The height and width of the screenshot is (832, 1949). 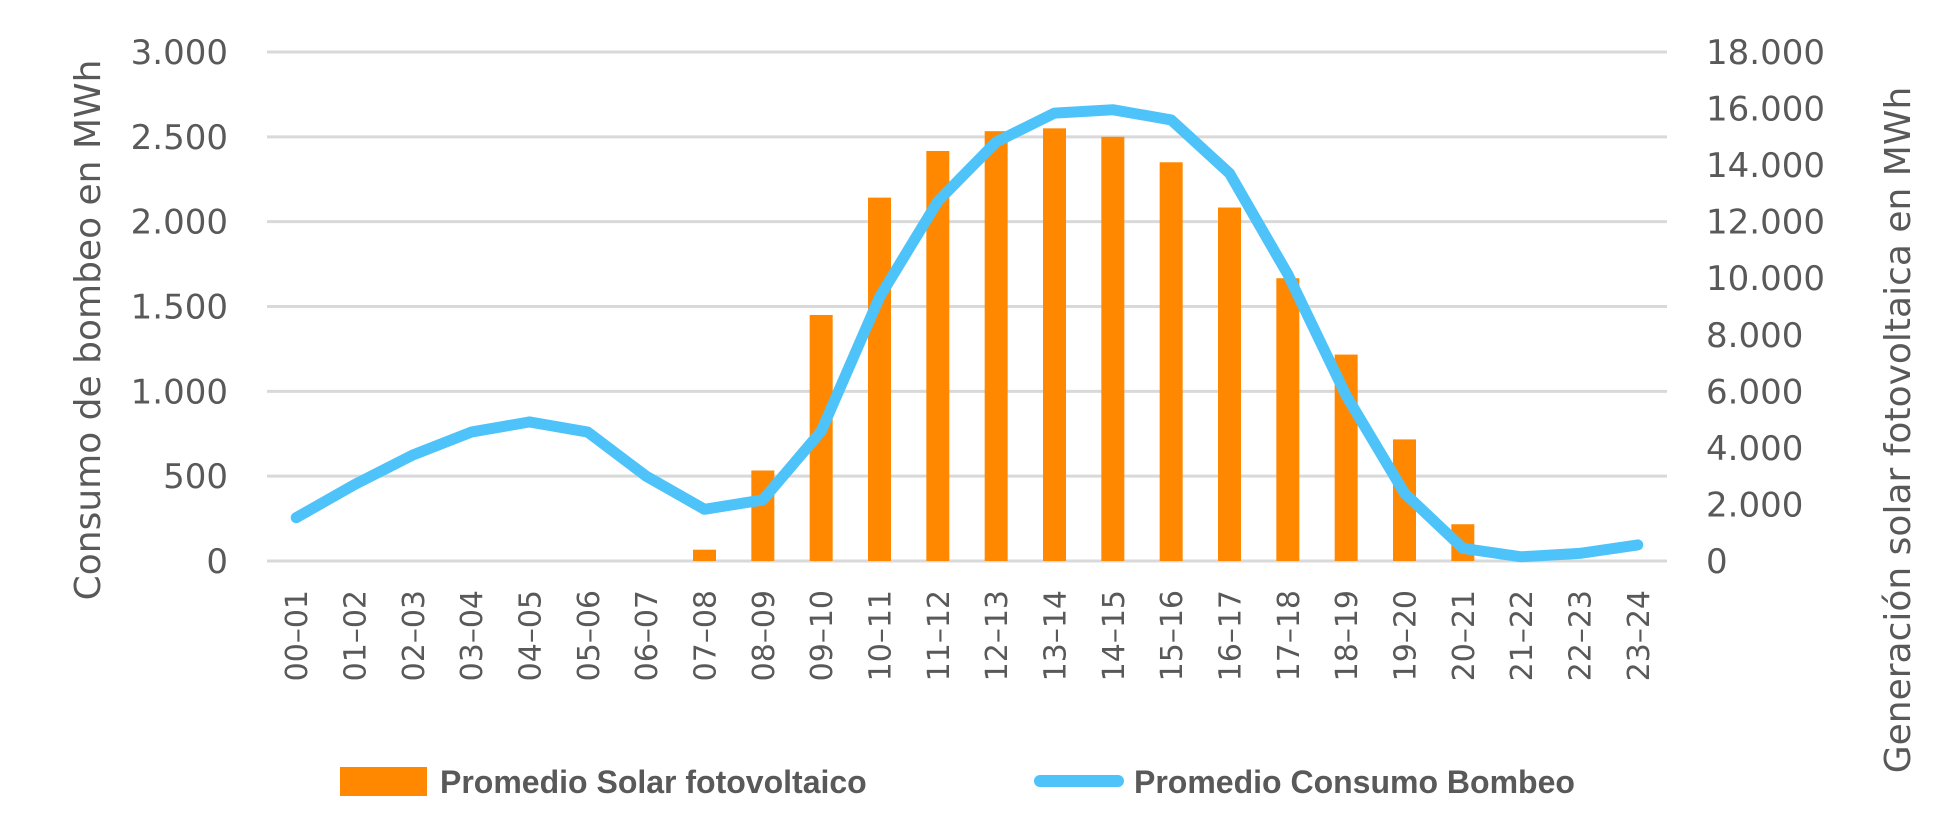 I want to click on x-tick-label: 13–14, so click(x=1056, y=635).